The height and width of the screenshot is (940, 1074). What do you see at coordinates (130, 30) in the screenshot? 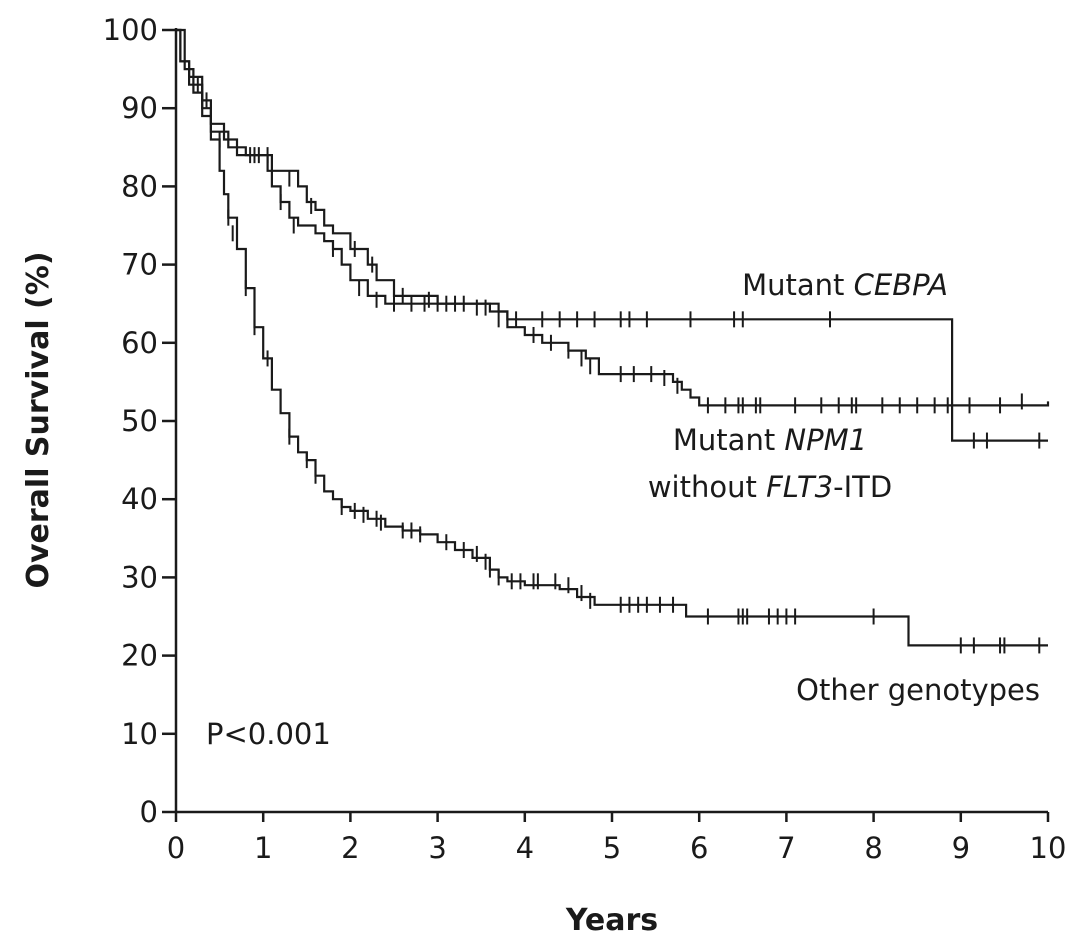
I see `y-tick-label: 100` at bounding box center [130, 30].